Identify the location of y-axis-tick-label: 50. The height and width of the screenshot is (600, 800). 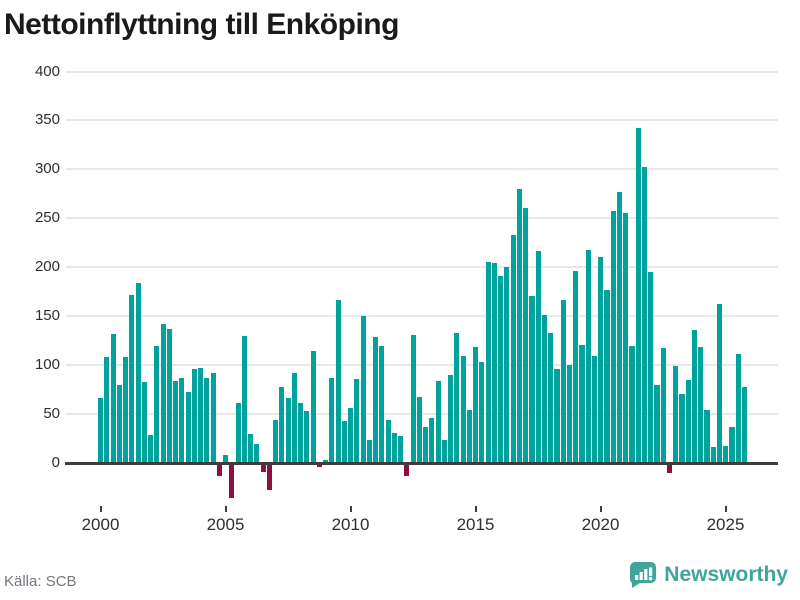
(51, 414).